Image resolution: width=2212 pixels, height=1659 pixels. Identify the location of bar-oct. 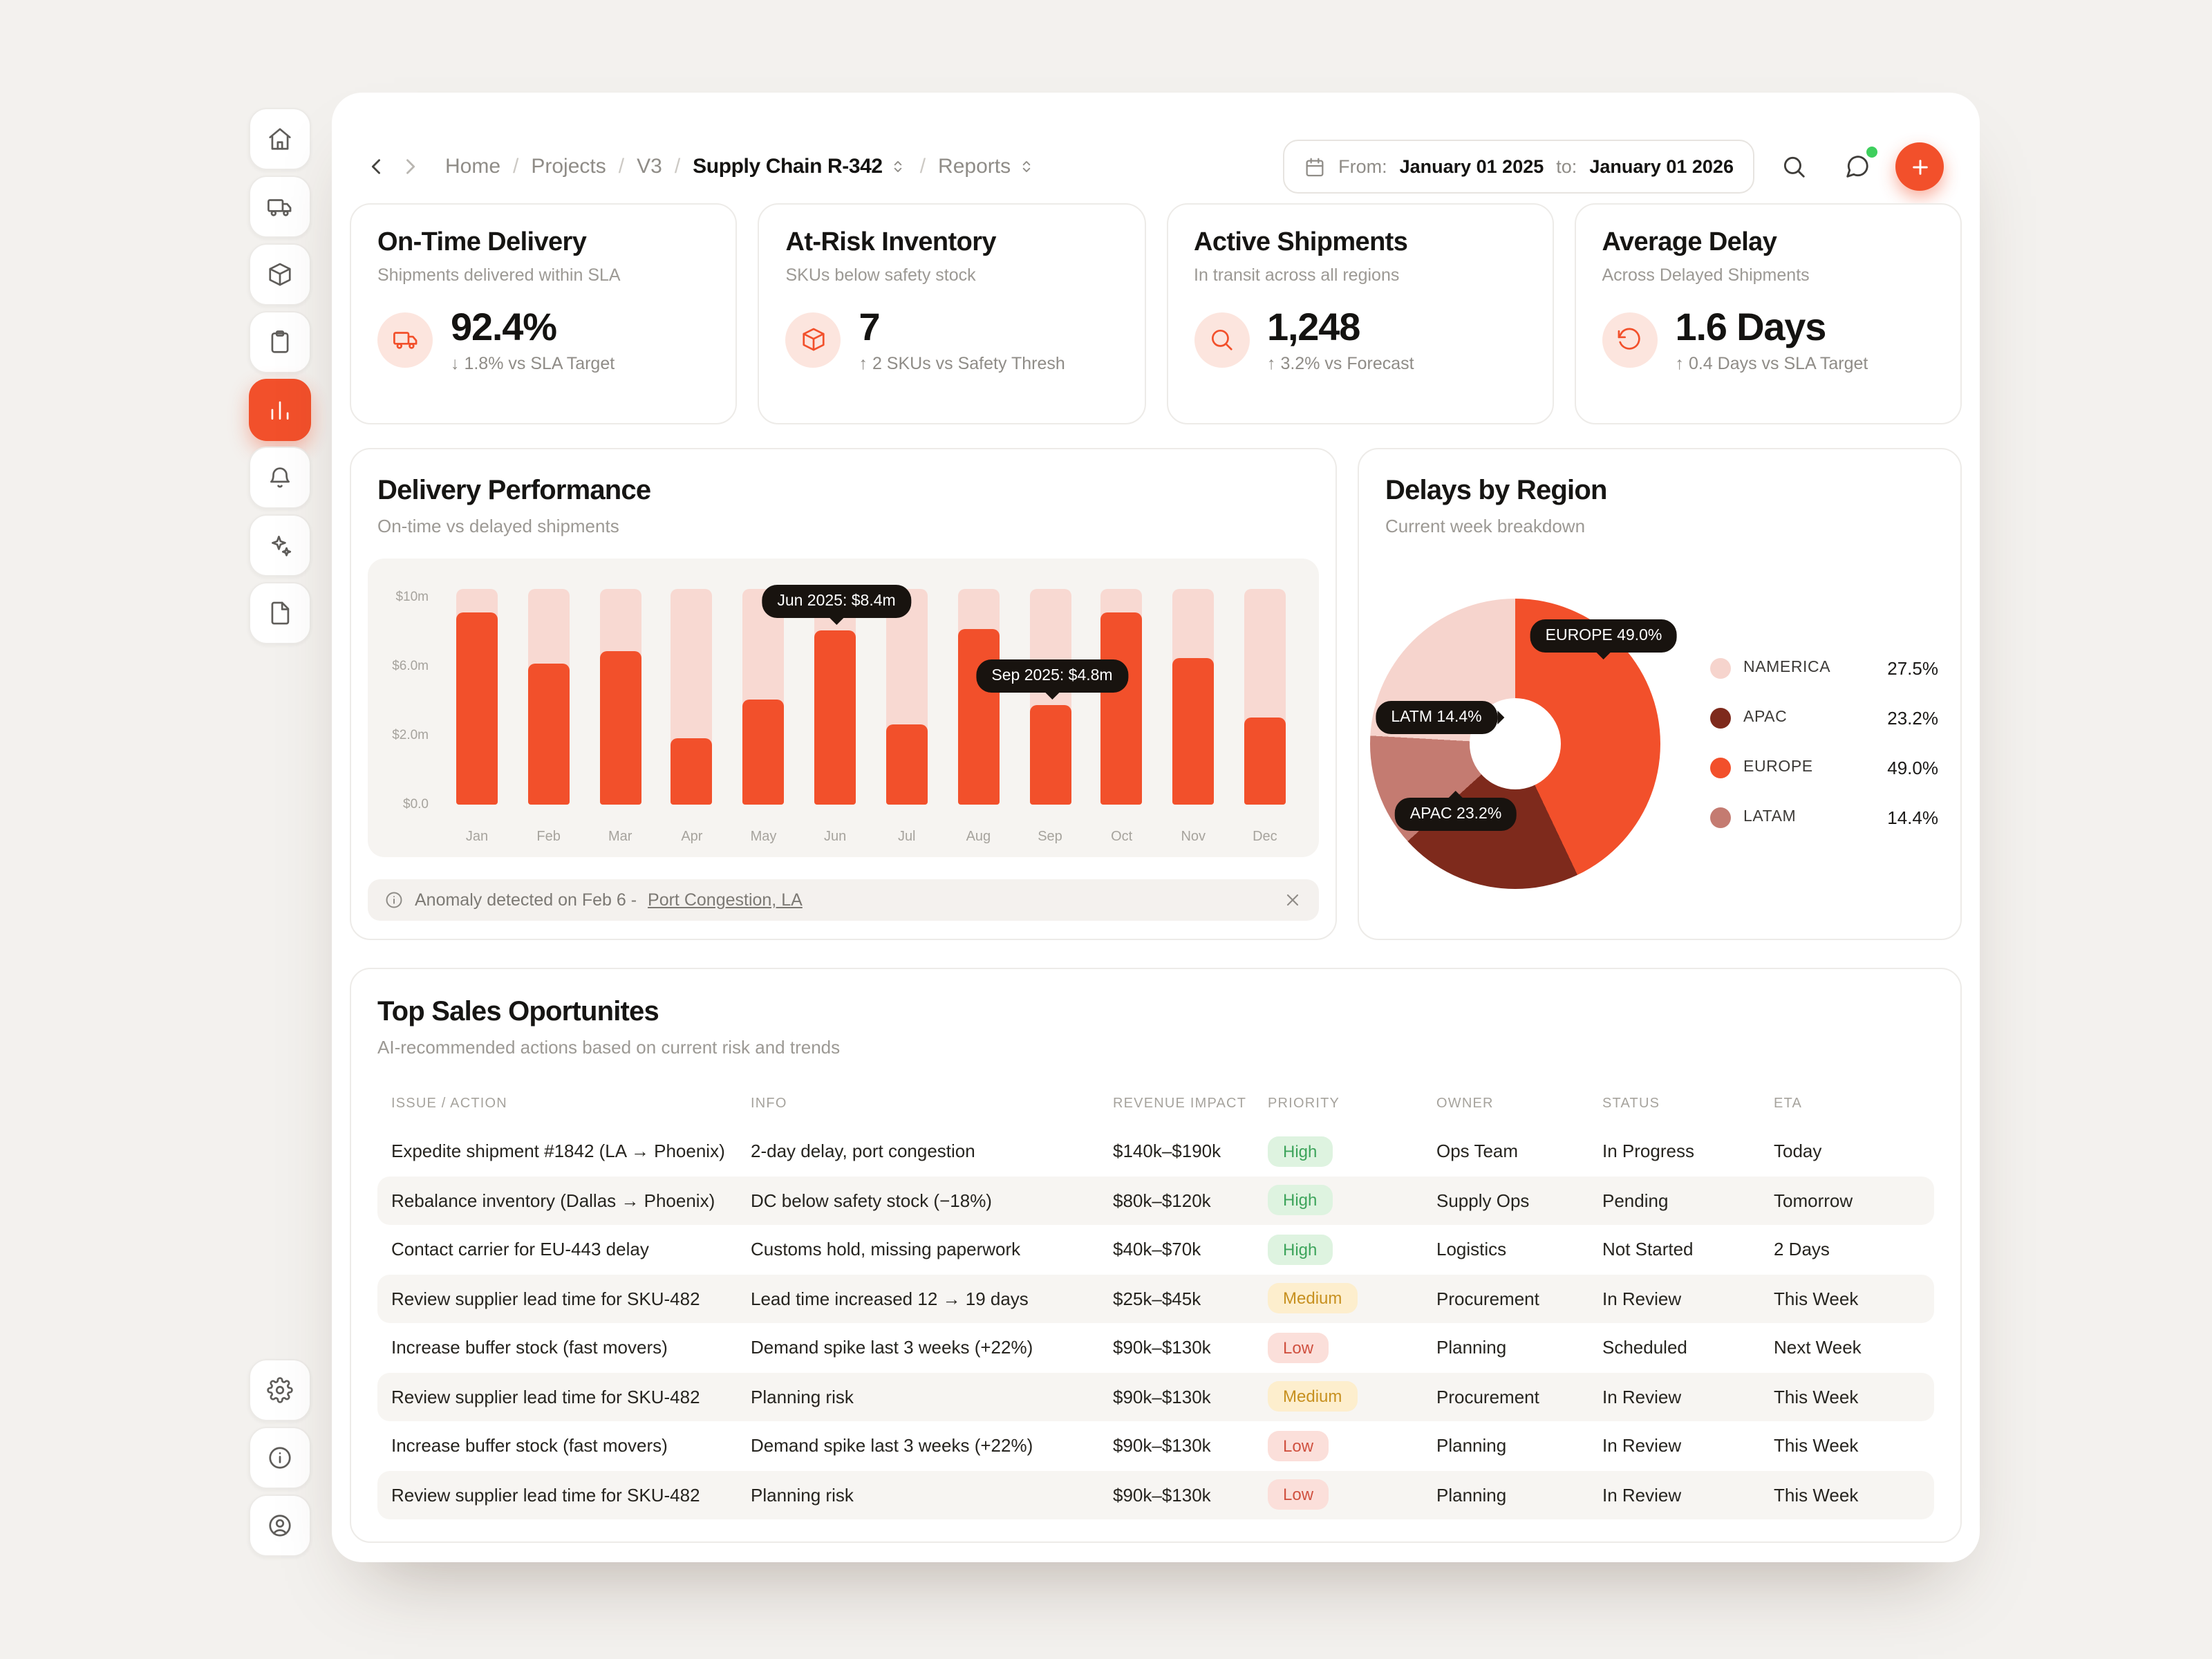
(1121, 682).